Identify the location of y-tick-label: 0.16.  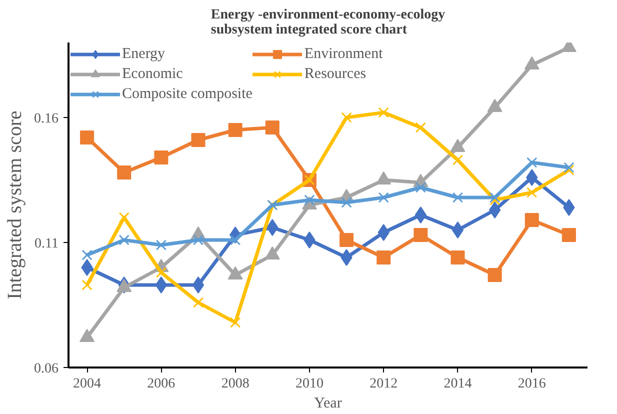
(46, 119).